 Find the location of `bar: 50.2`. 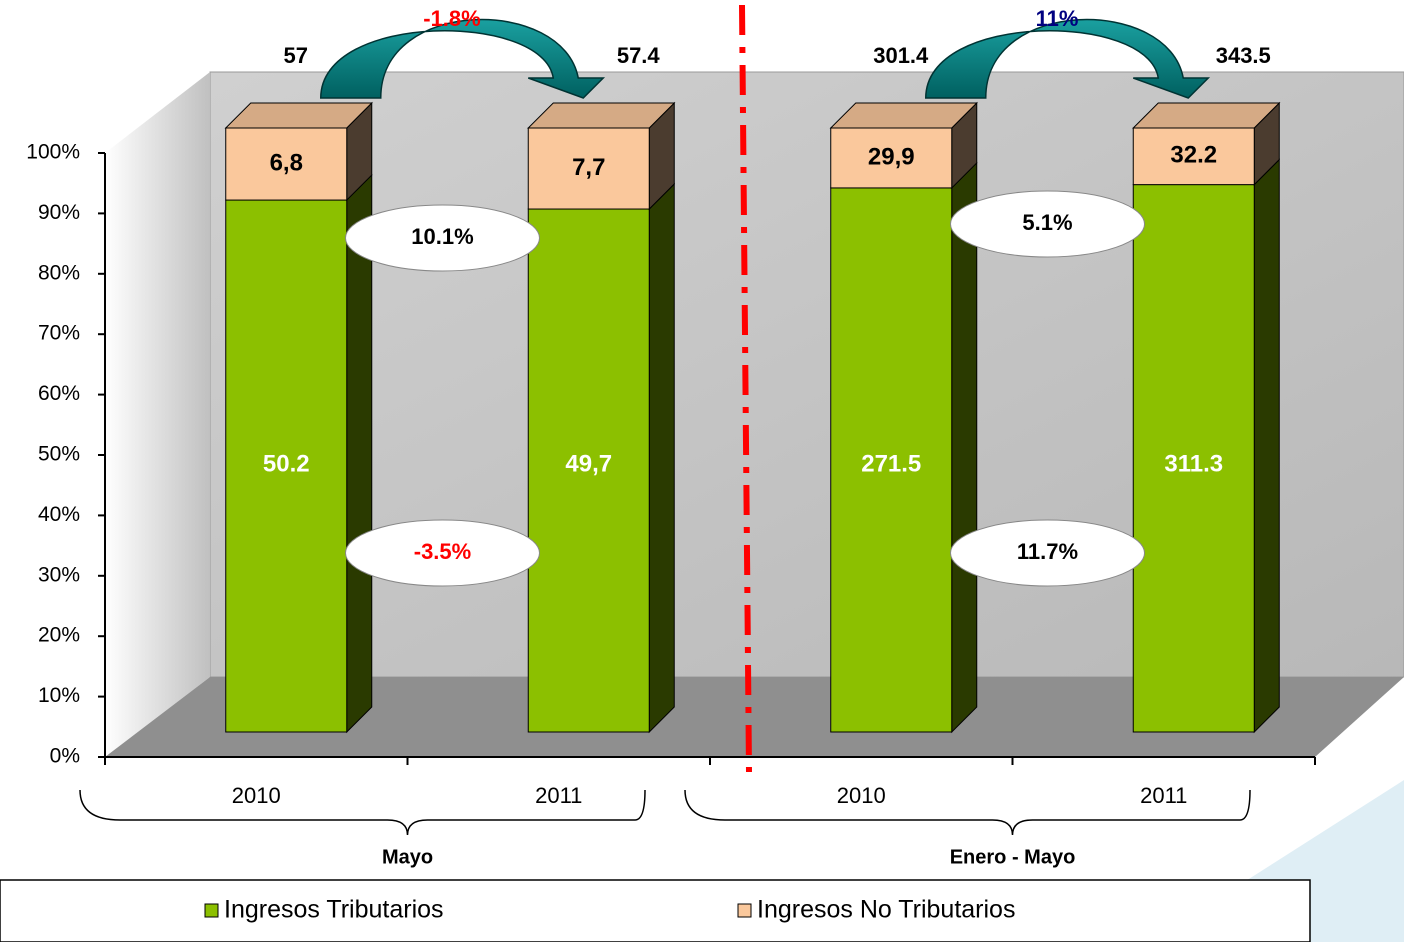

bar: 50.2 is located at coordinates (299, 453).